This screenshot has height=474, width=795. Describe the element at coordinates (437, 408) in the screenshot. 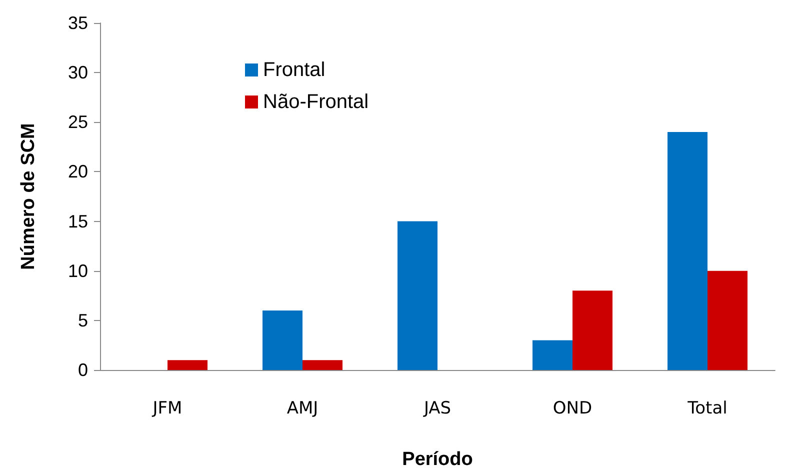

I see `x-tick-label: JAS` at that location.